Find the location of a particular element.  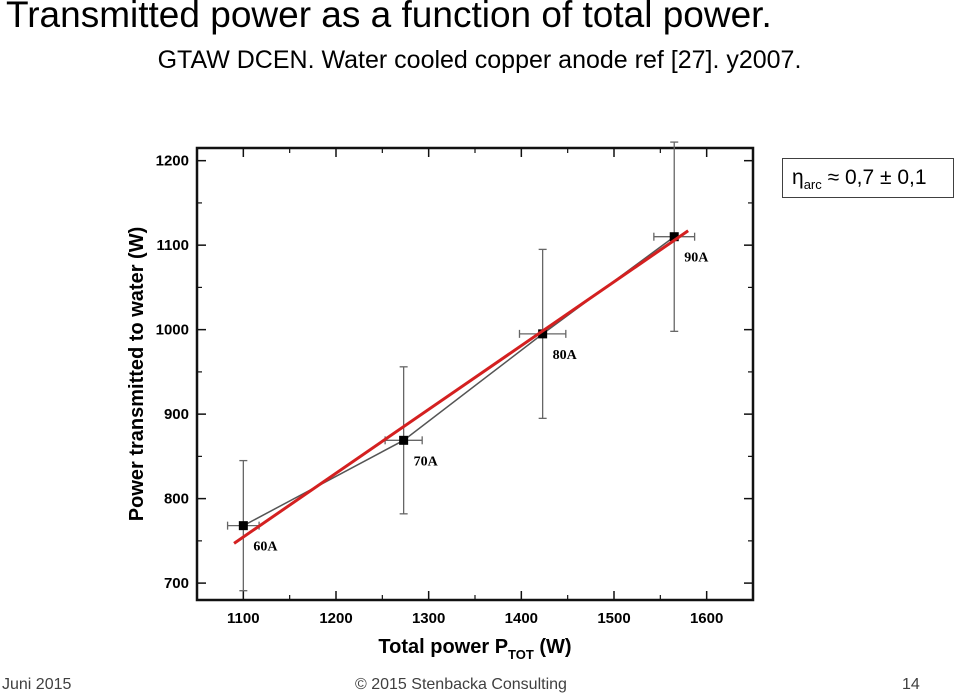

footer-copyright: © 2015 Stenbacka Consulting is located at coordinates (461, 684).